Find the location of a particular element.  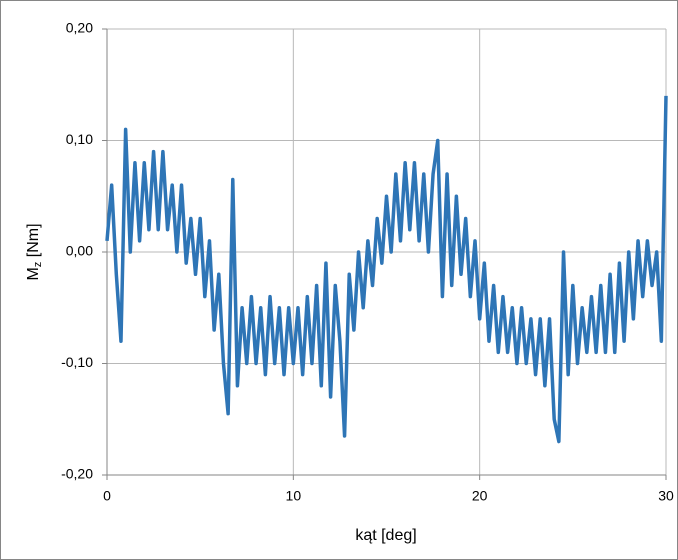

y-label-unit: [Nm] is located at coordinates (33, 242).